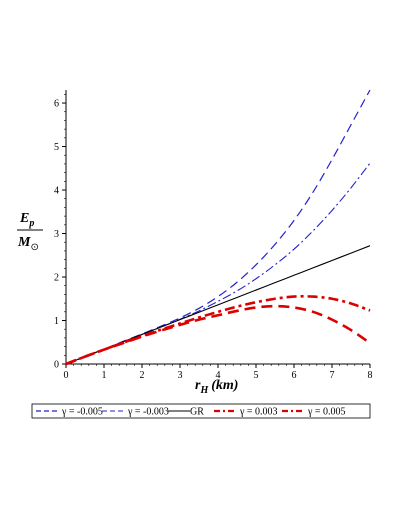 Image resolution: width=400 pixels, height=517 pixels. What do you see at coordinates (204, 390) in the screenshot?
I see `x-label-sub: H` at bounding box center [204, 390].